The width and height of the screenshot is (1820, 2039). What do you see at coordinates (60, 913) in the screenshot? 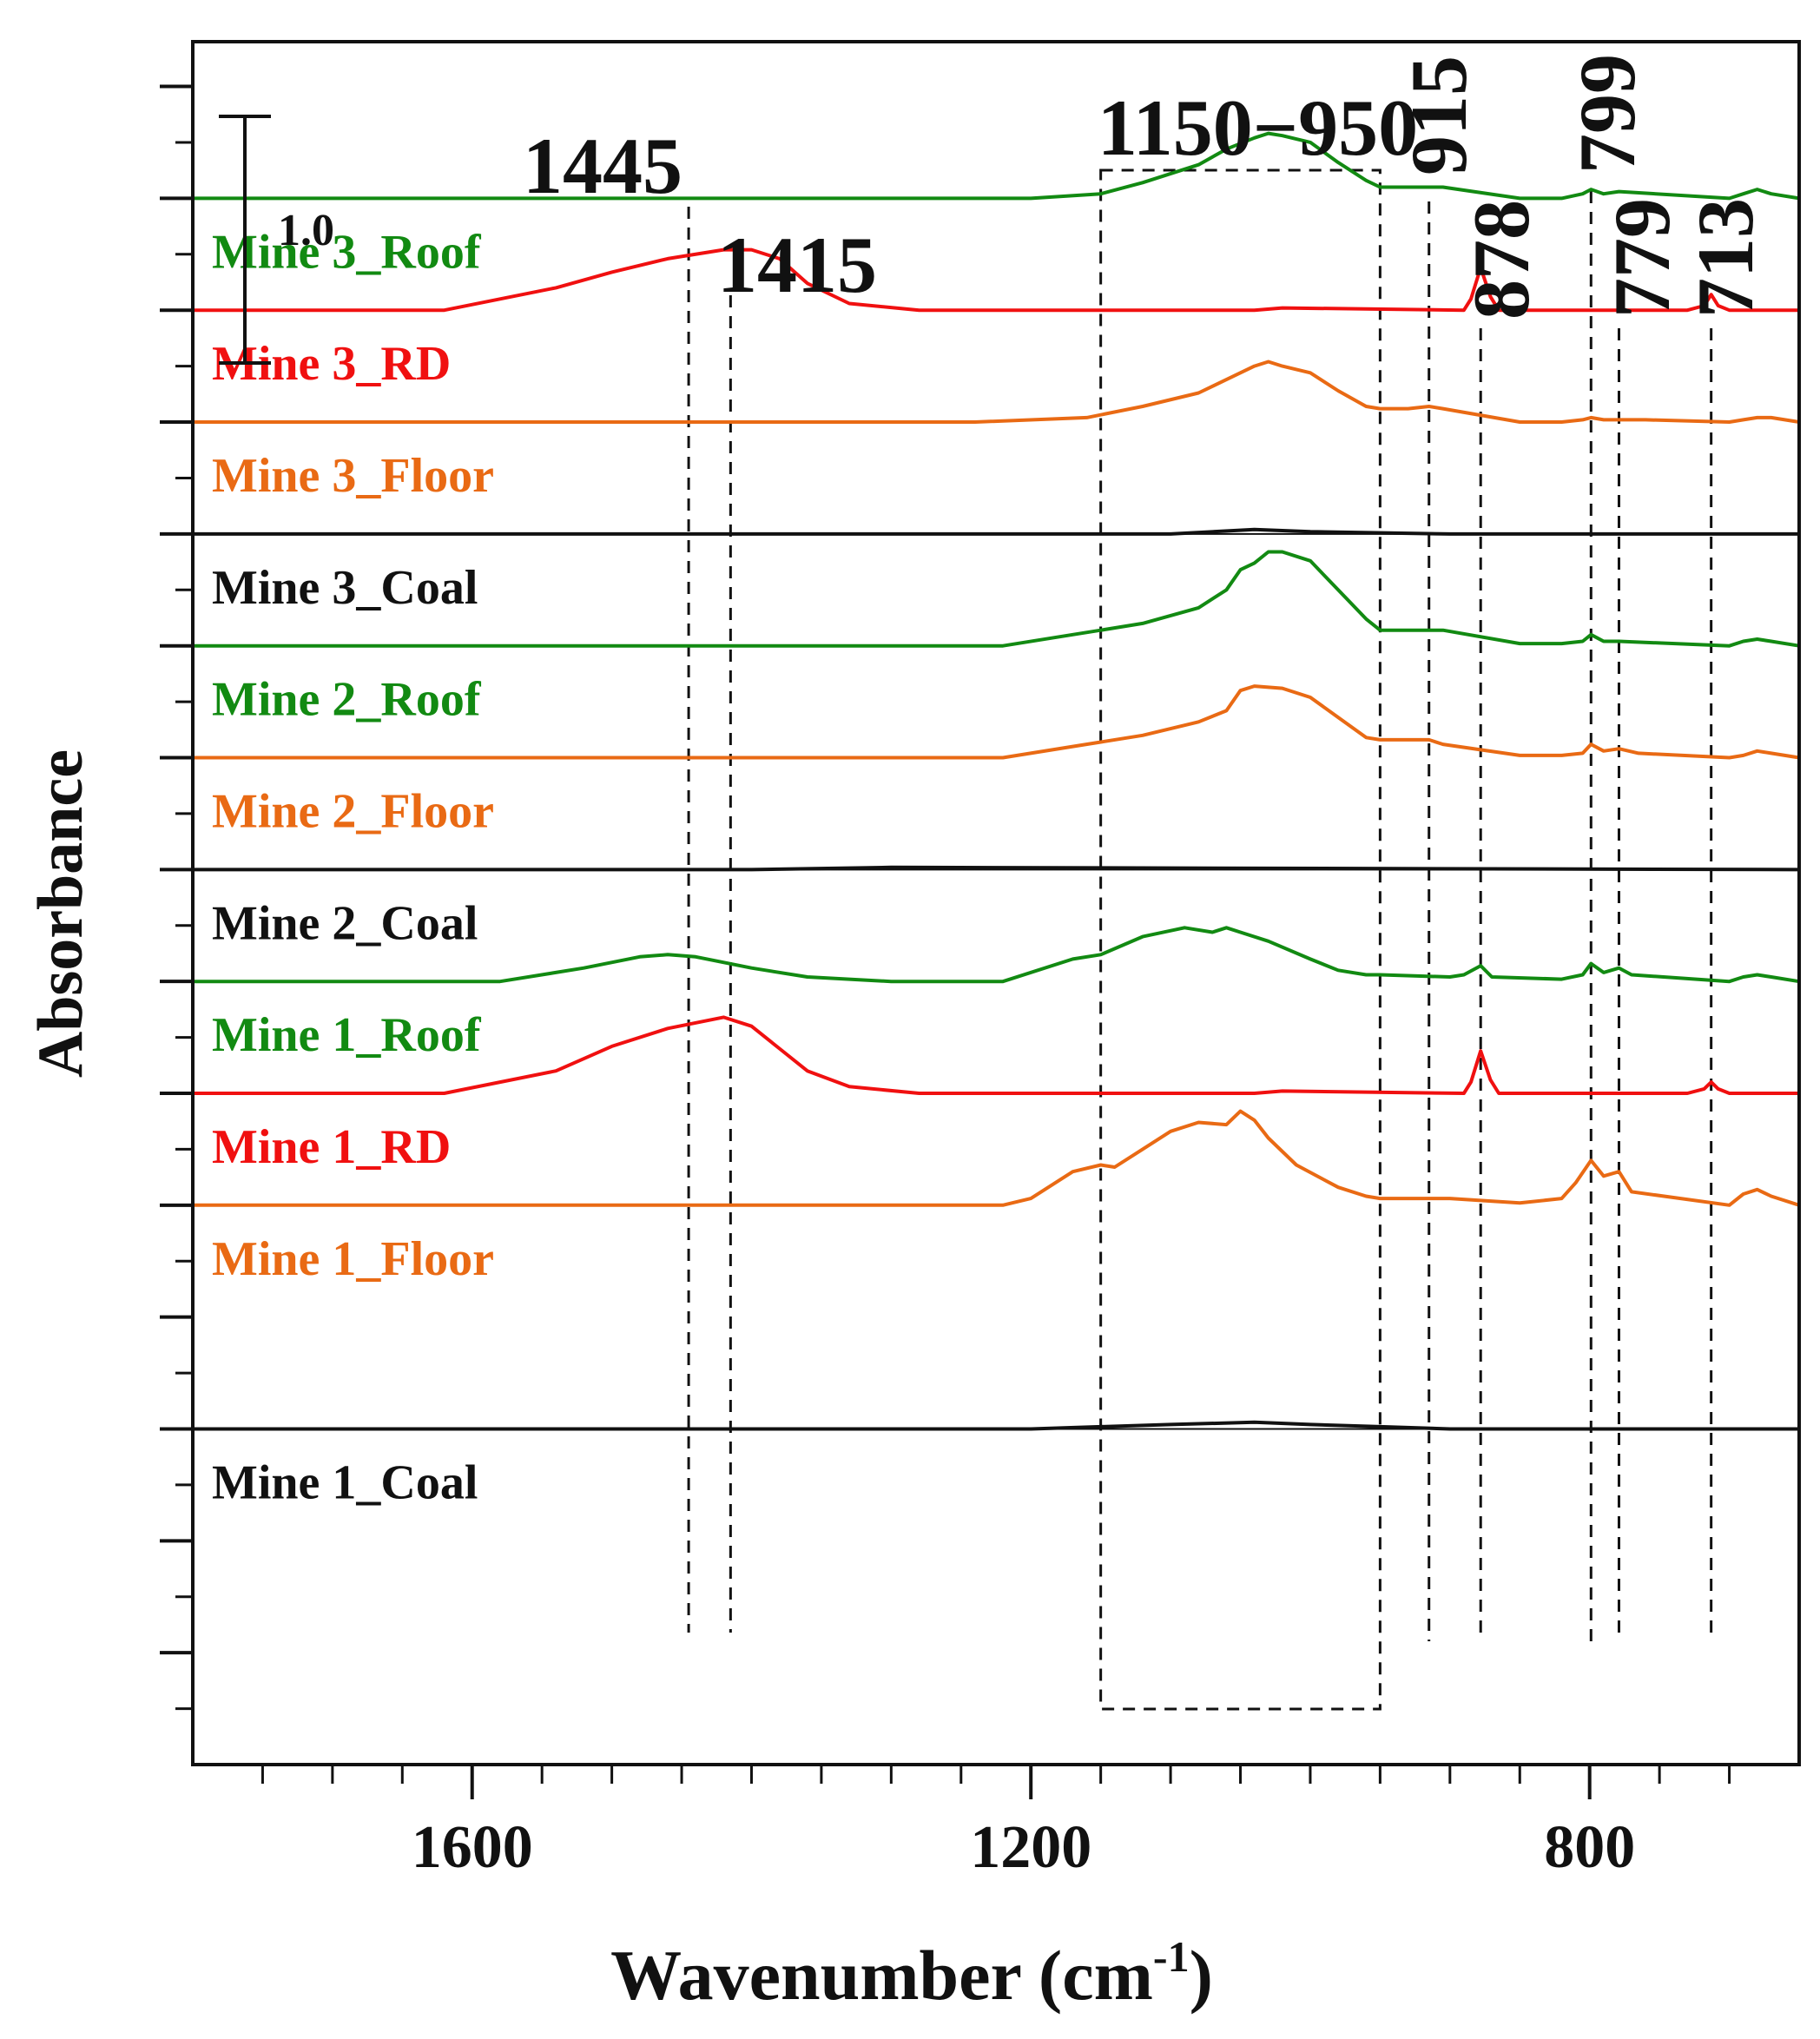
I see `y-axis-label: Absorbance` at bounding box center [60, 913].